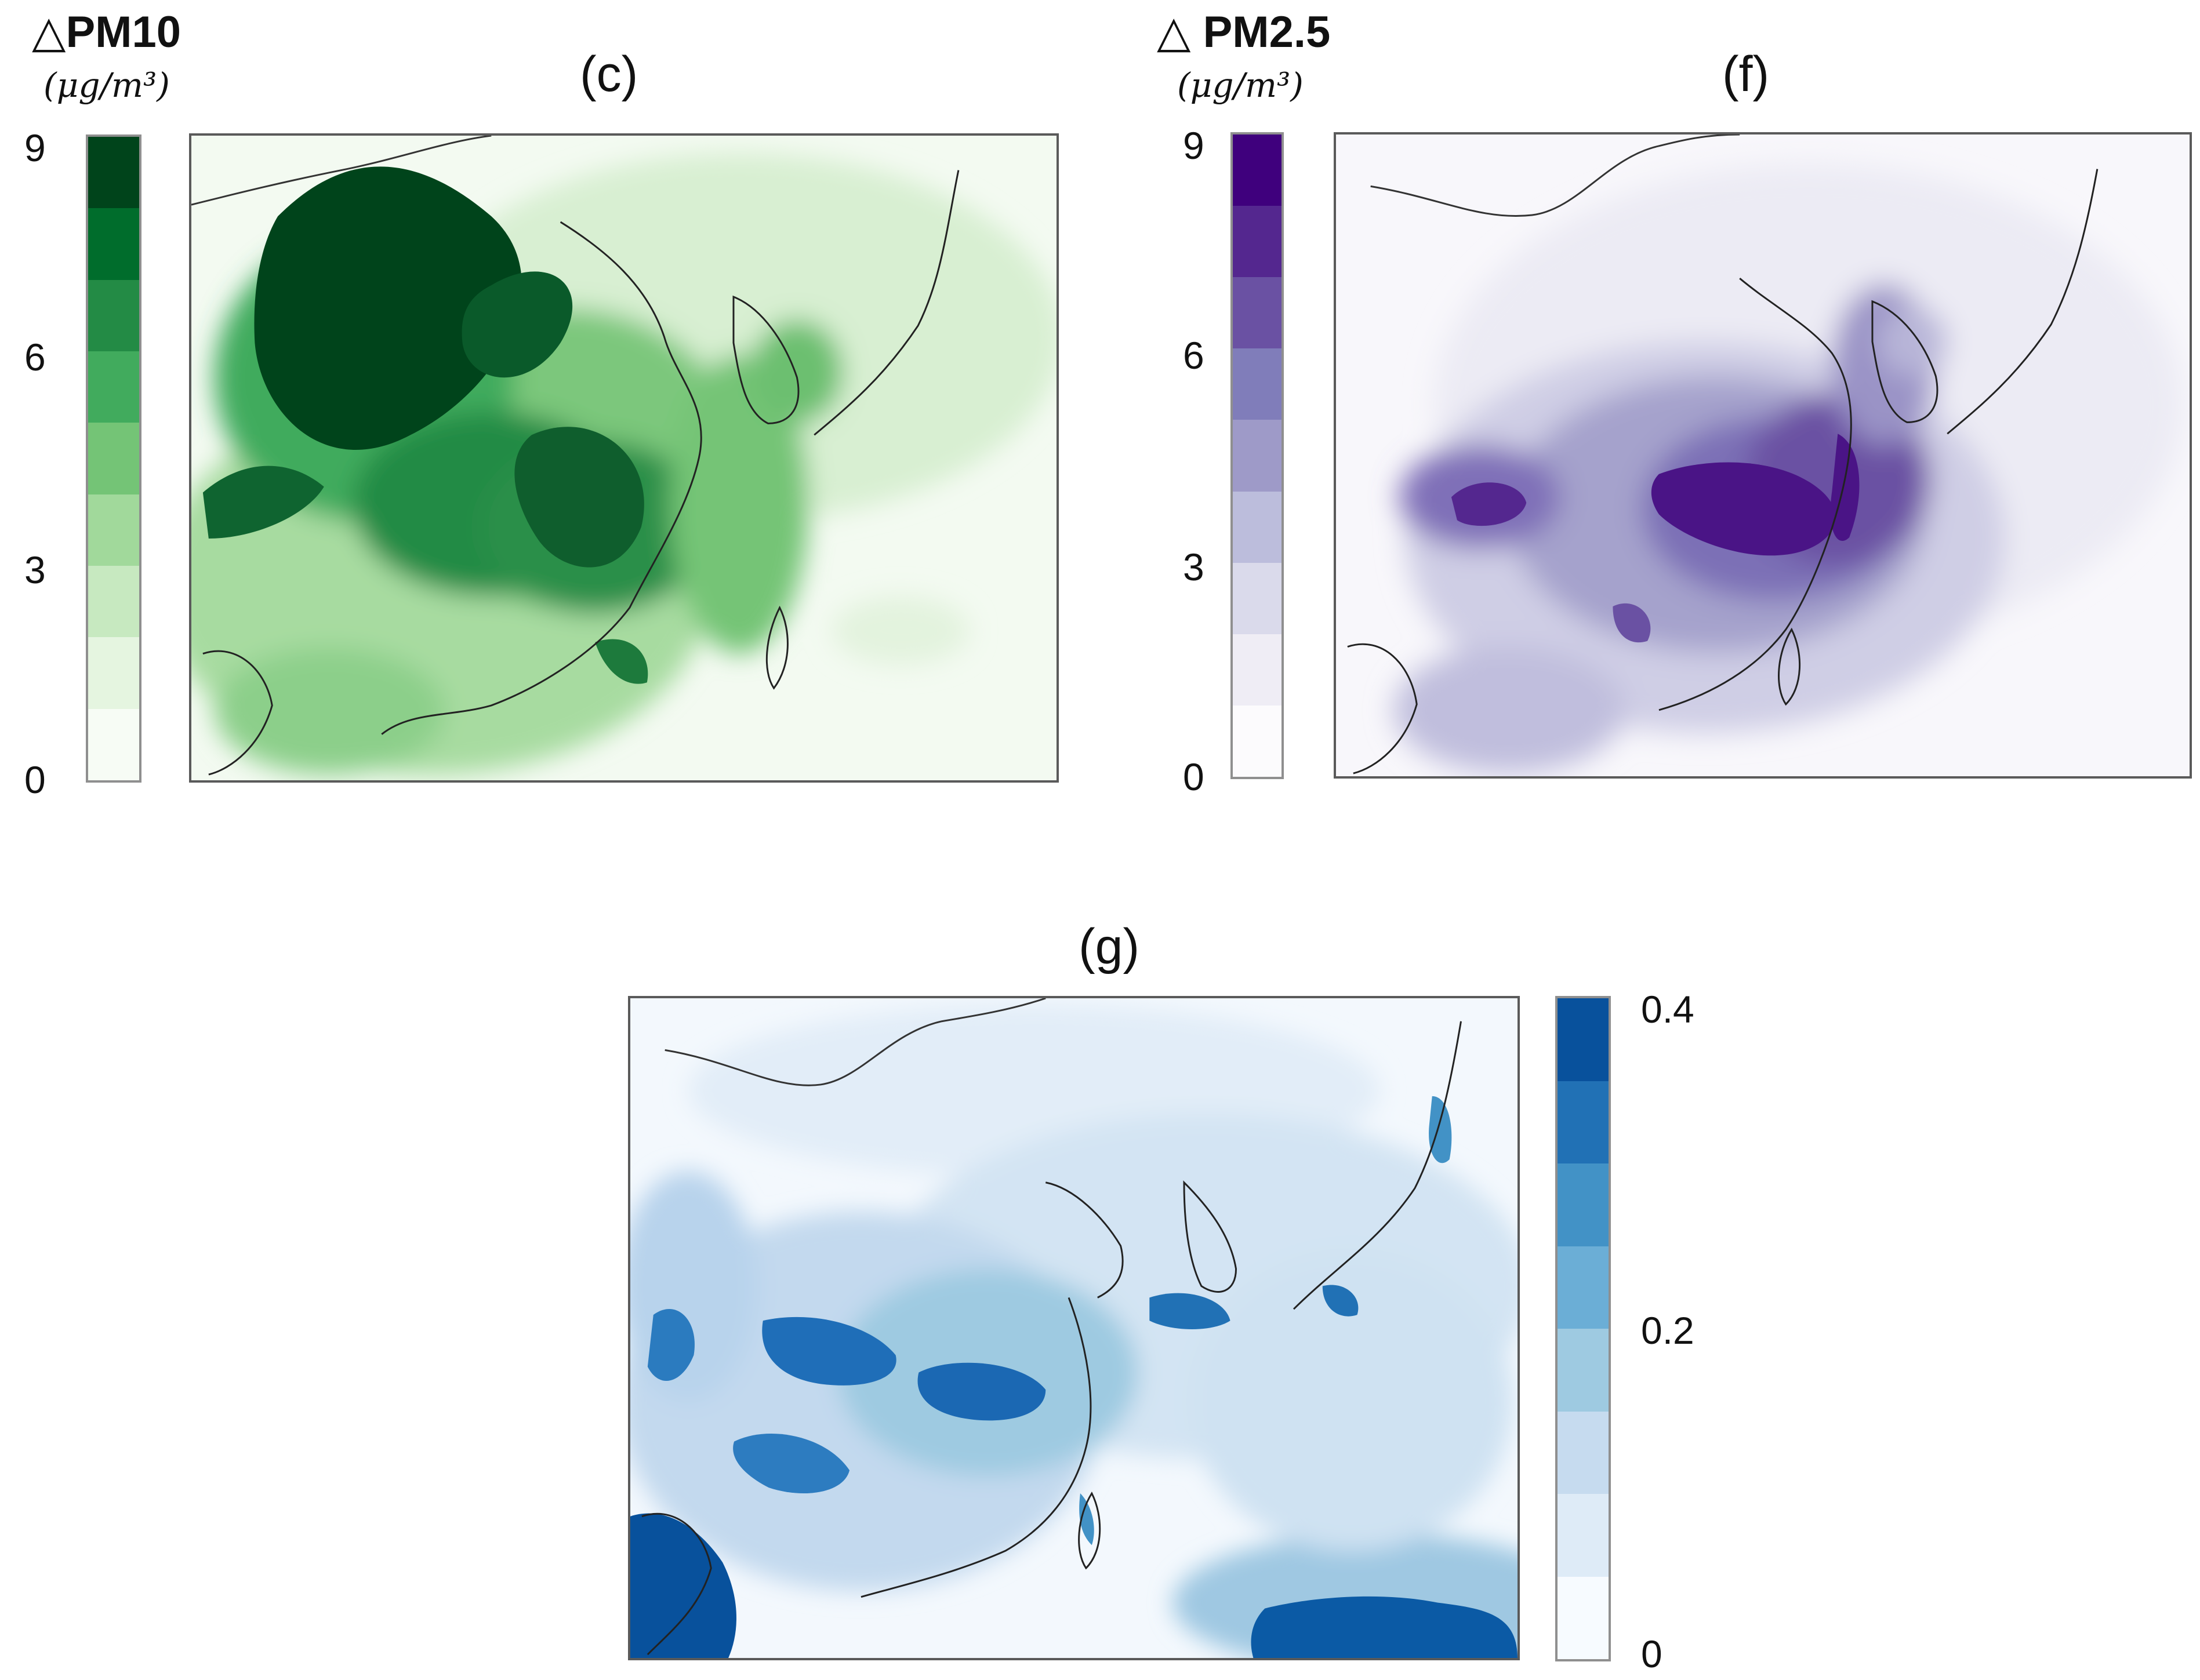 The height and width of the screenshot is (1680, 2200). I want to click on colorbar-tick-0.2: 0.2, so click(1667, 1331).